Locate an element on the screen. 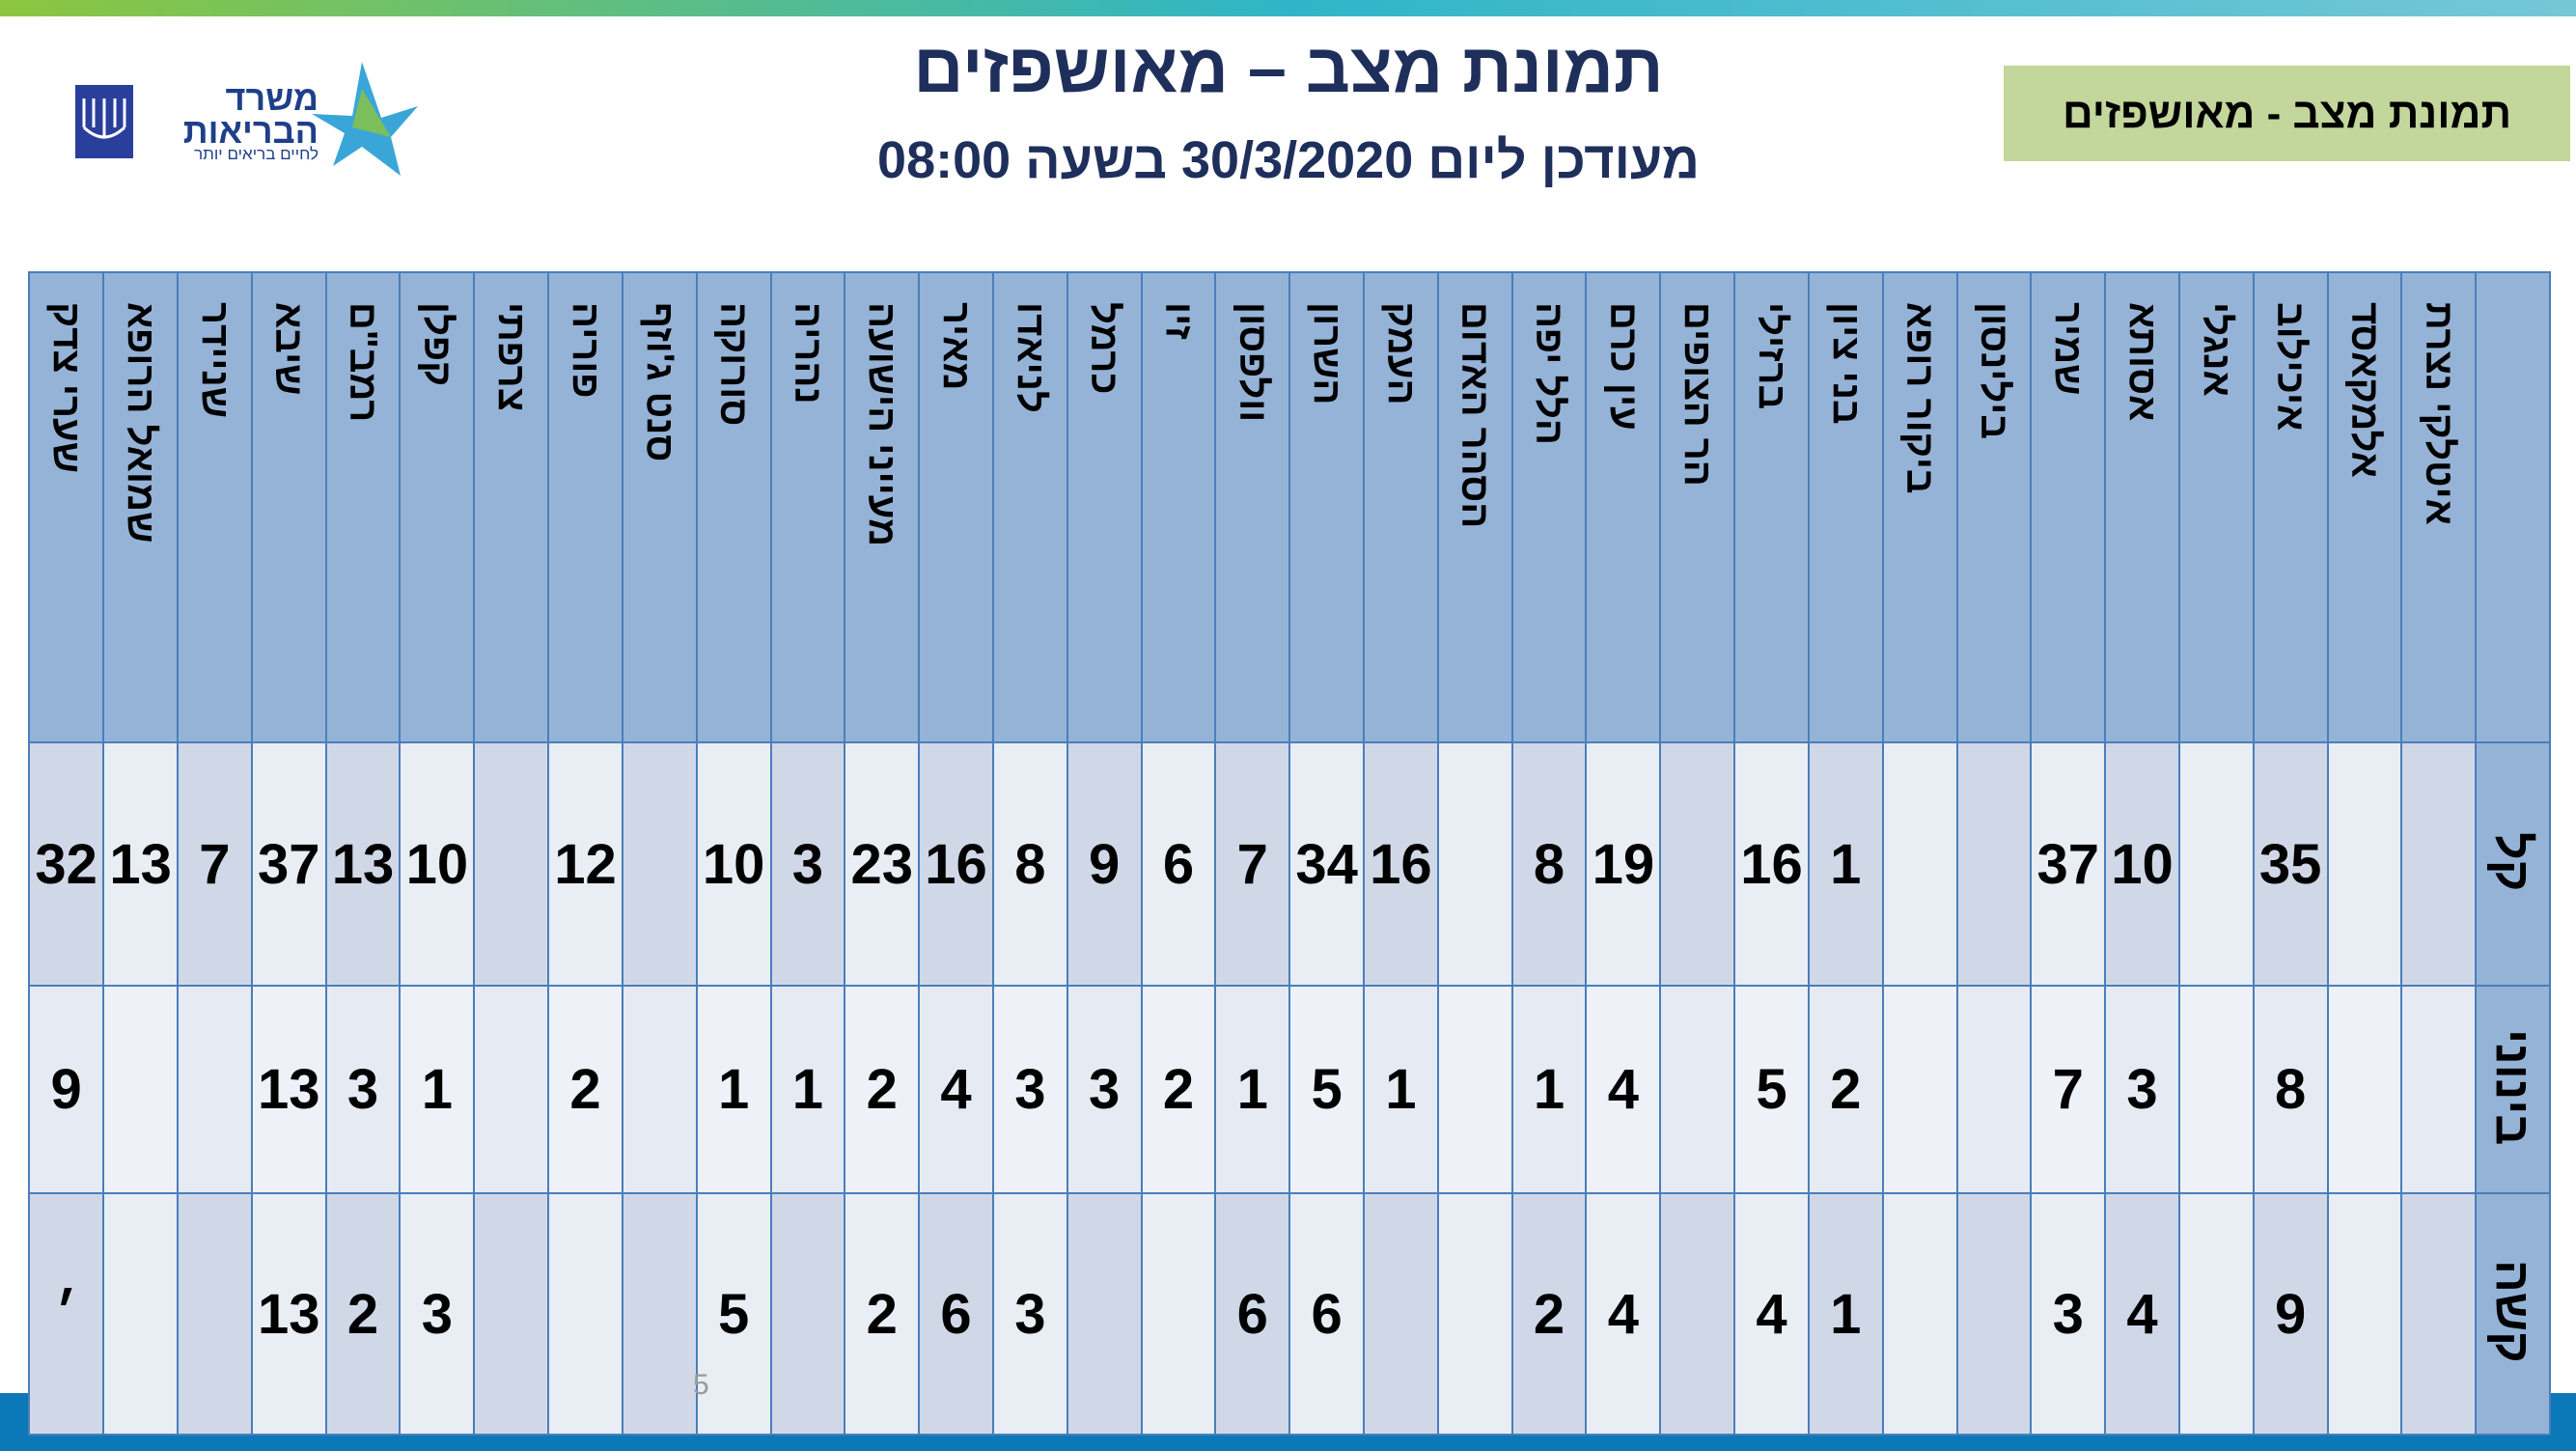 The width and height of the screenshot is (2576, 1451). cell: 7 is located at coordinates (2068, 1089).